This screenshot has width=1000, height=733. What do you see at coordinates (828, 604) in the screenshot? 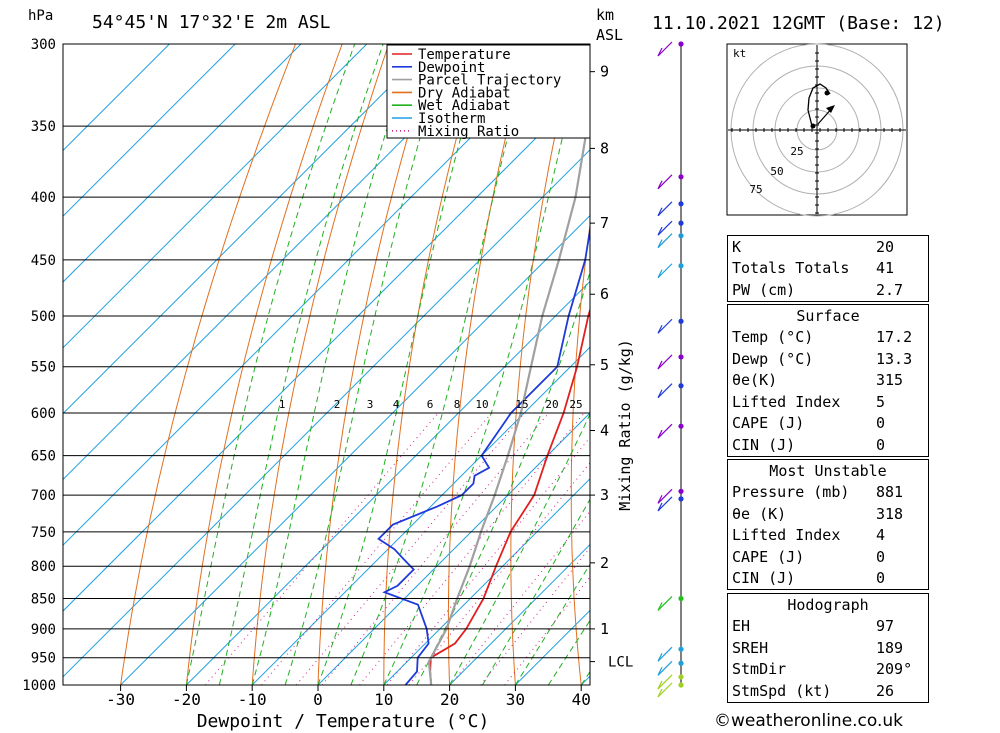
I see `info-section-title: Hodograph` at bounding box center [828, 604].